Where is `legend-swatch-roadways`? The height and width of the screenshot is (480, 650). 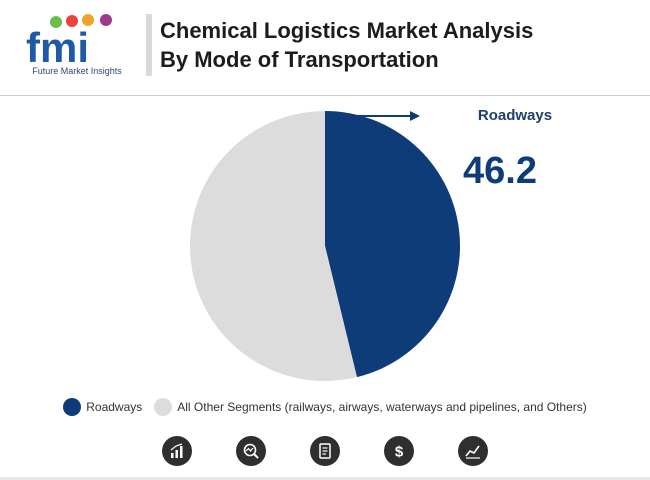
legend-swatch-roadways is located at coordinates (72, 407).